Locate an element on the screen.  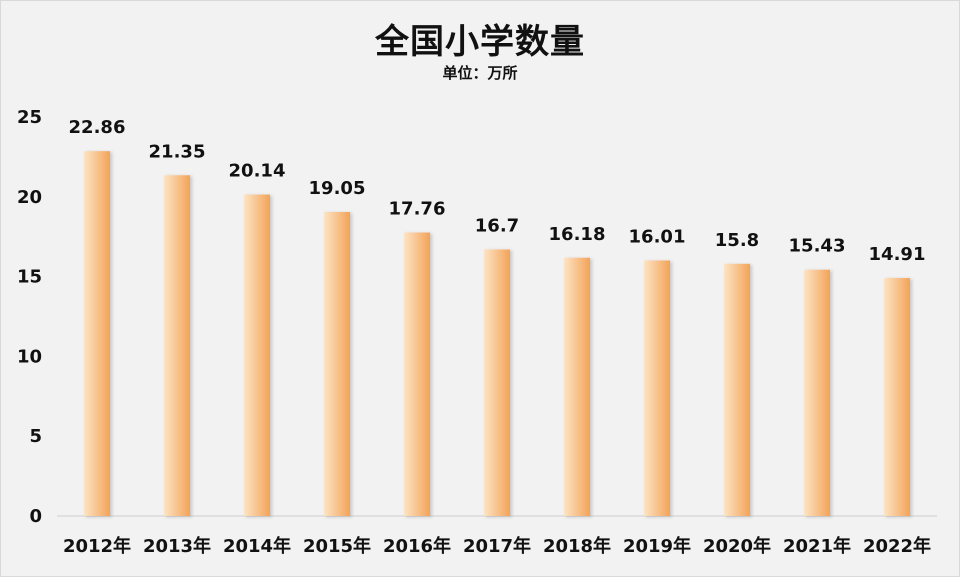
bar-2022年 is located at coordinates (897, 397).